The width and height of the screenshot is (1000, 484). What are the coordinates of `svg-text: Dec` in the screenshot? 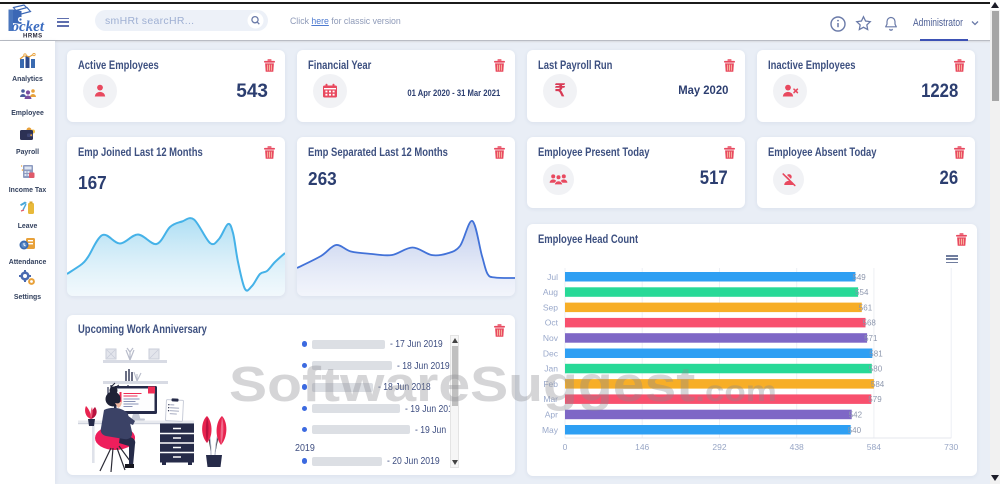 It's located at (551, 353).